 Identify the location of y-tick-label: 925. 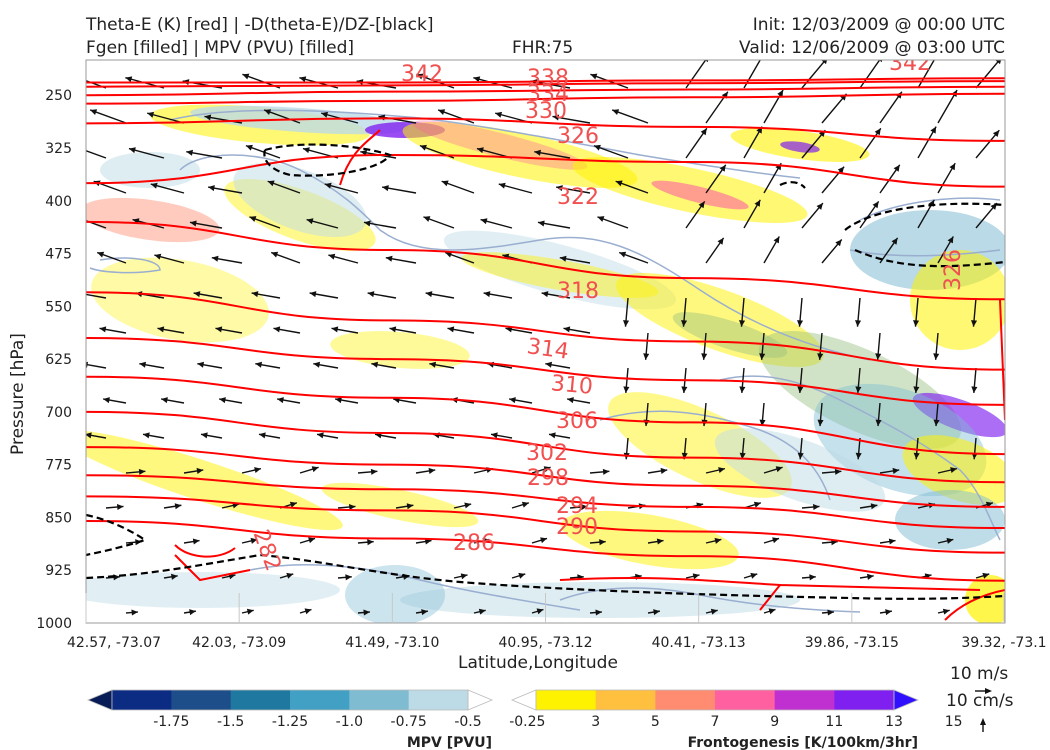
(58, 571).